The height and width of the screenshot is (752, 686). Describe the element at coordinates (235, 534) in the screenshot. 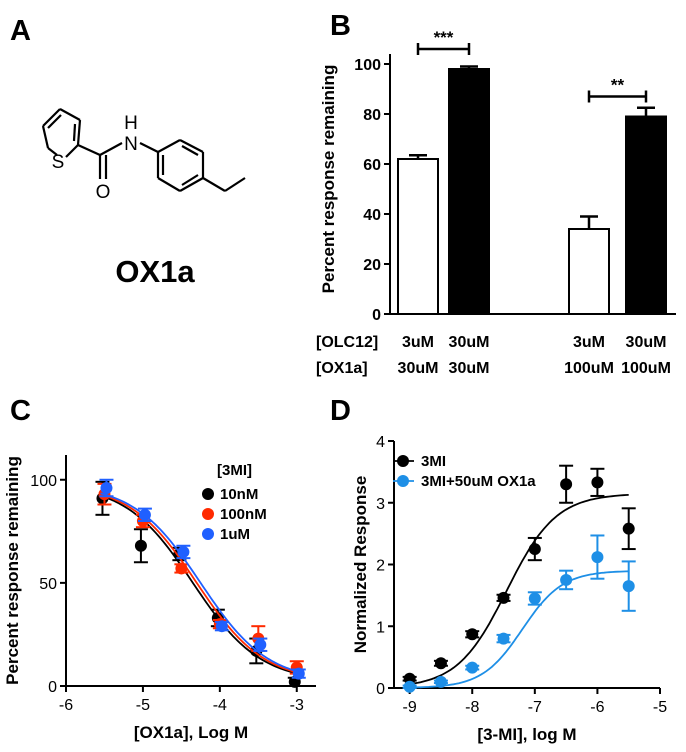

I see `chart-c-legend-label: 1uM` at that location.